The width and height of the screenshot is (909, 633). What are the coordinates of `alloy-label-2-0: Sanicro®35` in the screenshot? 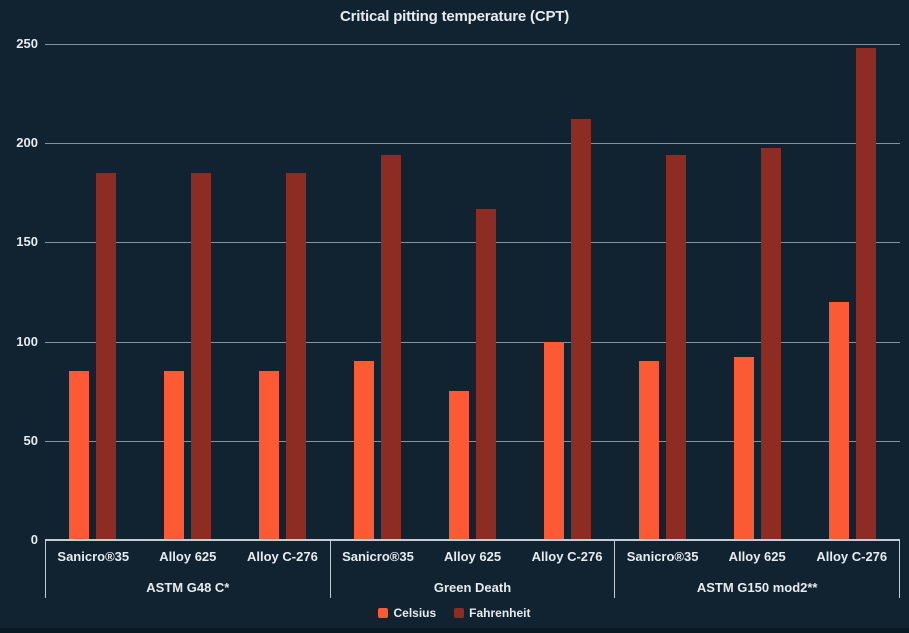 It's located at (662, 556).